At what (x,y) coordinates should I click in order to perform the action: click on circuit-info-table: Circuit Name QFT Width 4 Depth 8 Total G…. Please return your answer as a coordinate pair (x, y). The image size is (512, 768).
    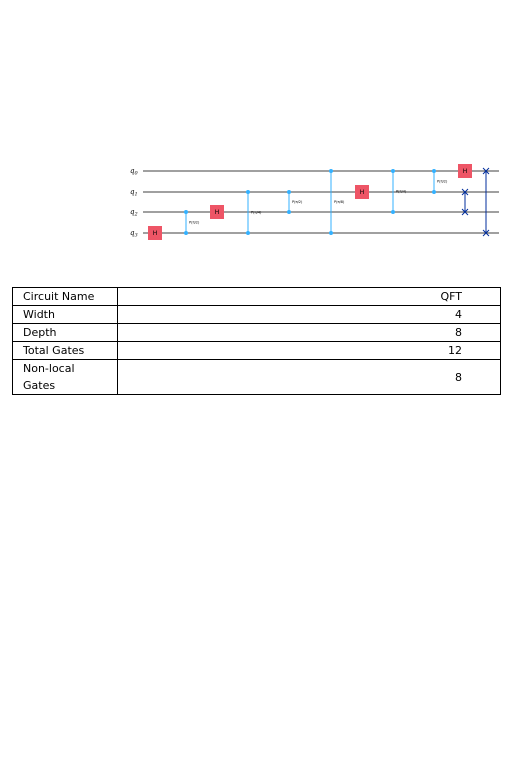
    Looking at the image, I should click on (256, 341).